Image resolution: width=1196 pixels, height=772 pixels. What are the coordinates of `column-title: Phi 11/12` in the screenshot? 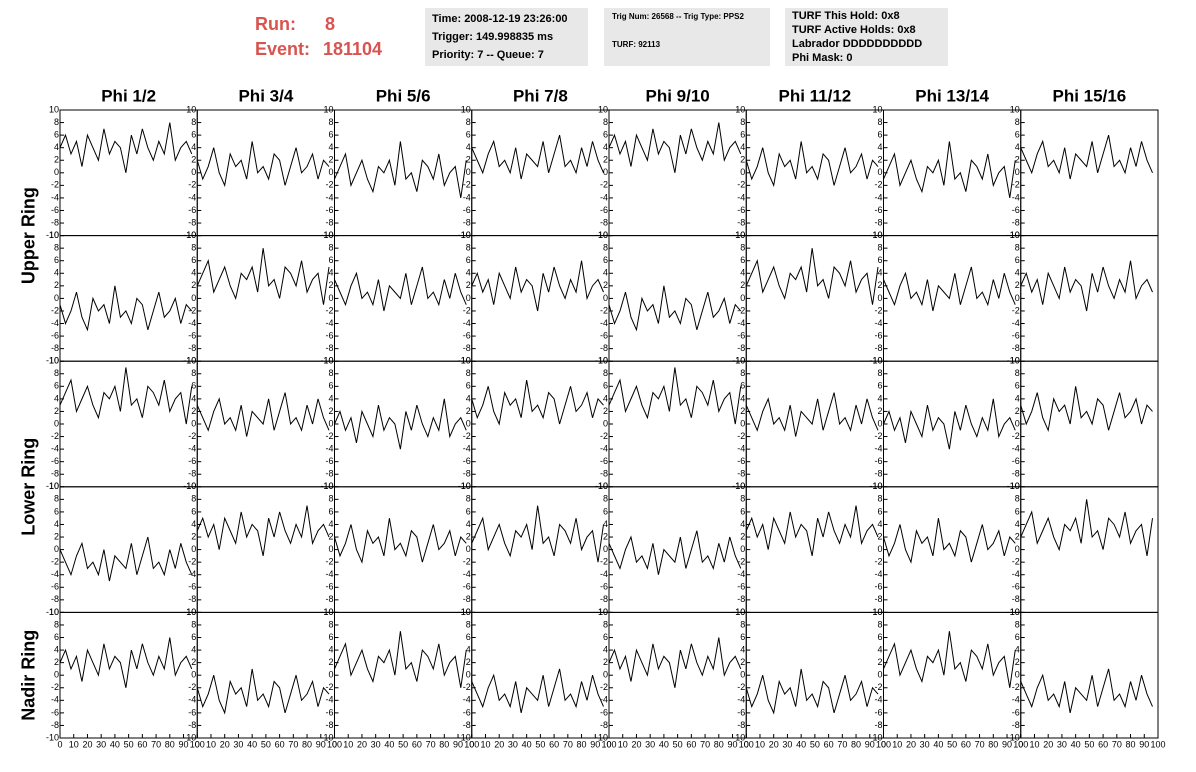 It's located at (814, 95).